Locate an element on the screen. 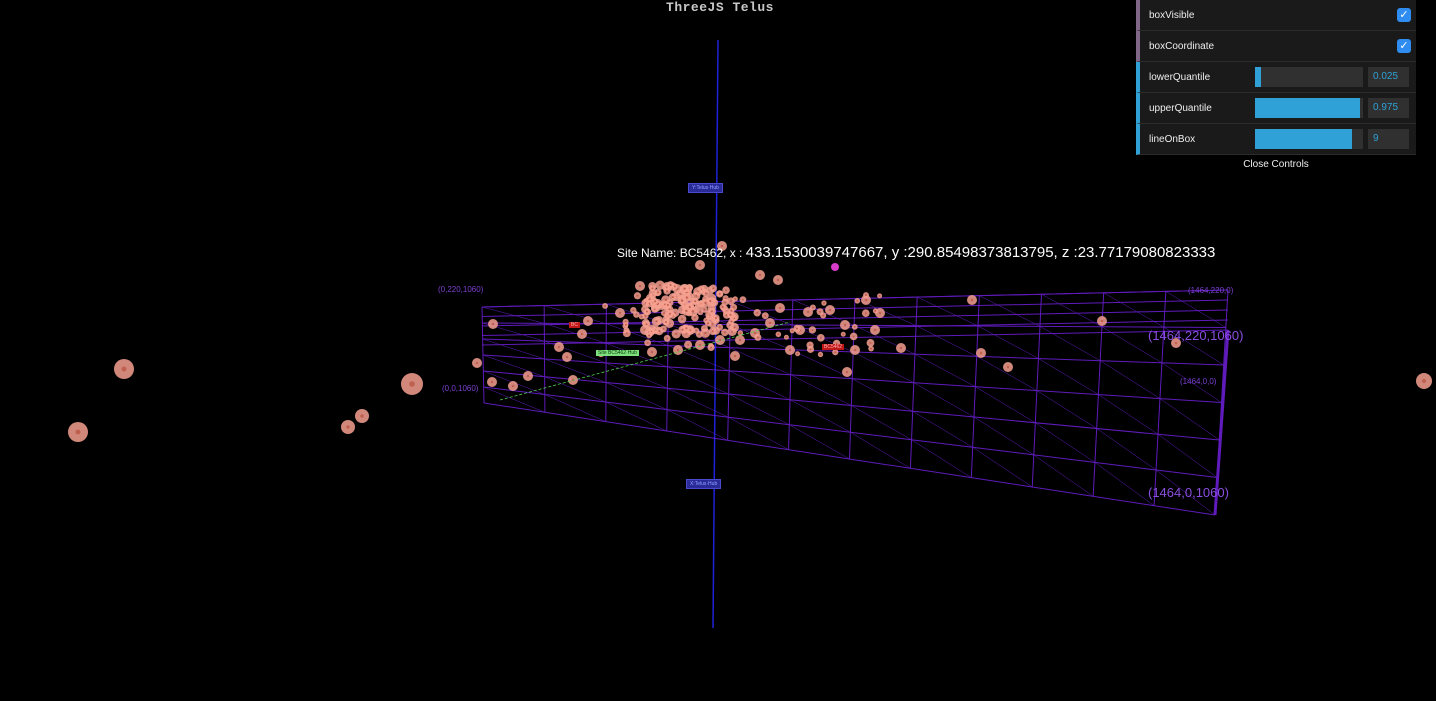  upper-quantile-slider is located at coordinates (1309, 108).